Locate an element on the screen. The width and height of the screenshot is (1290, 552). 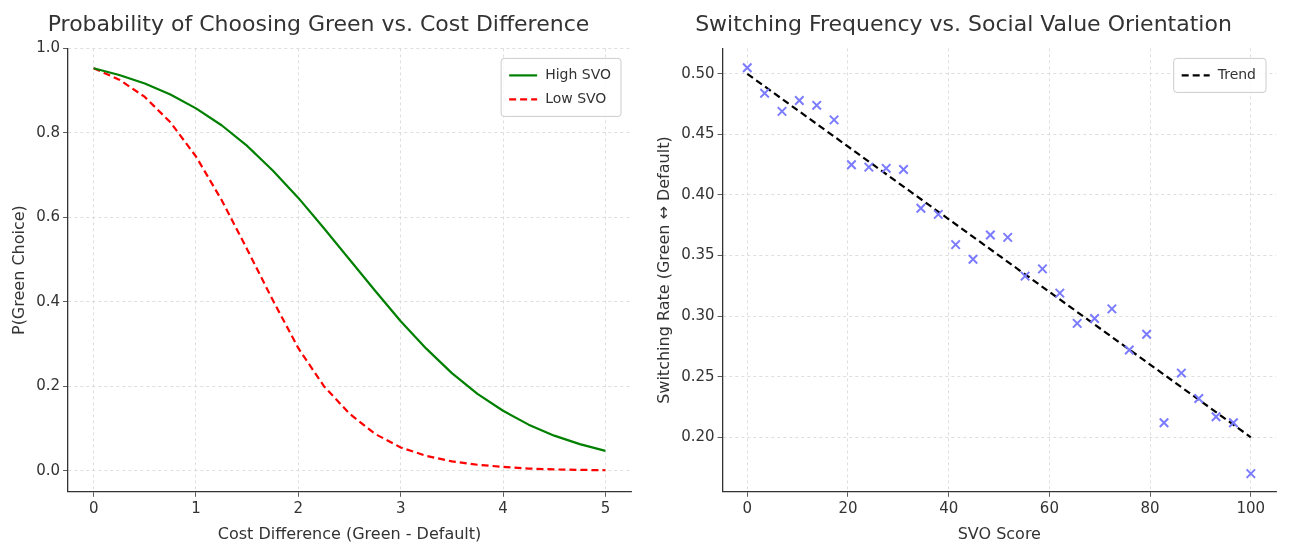
x-tick-label: 2 is located at coordinates (298, 507).